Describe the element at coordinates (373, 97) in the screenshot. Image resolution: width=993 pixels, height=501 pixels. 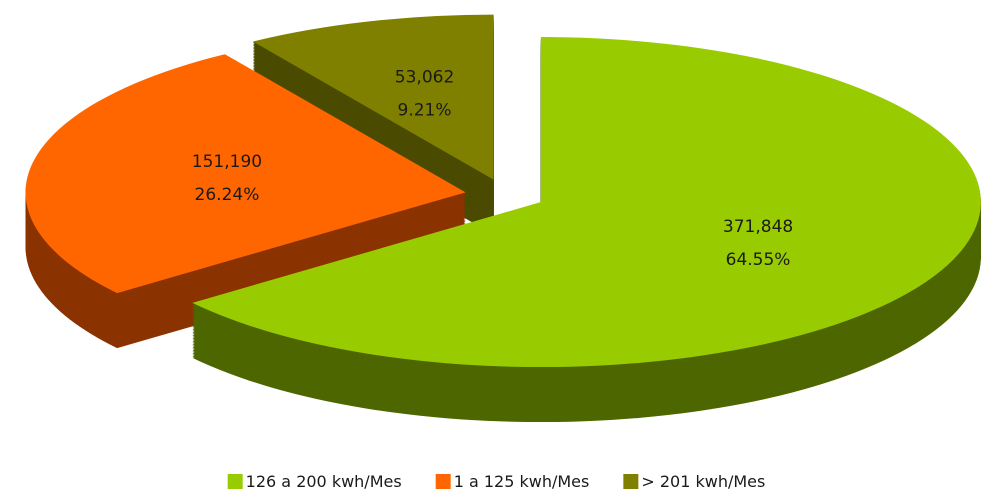
I see `slice-top` at that location.